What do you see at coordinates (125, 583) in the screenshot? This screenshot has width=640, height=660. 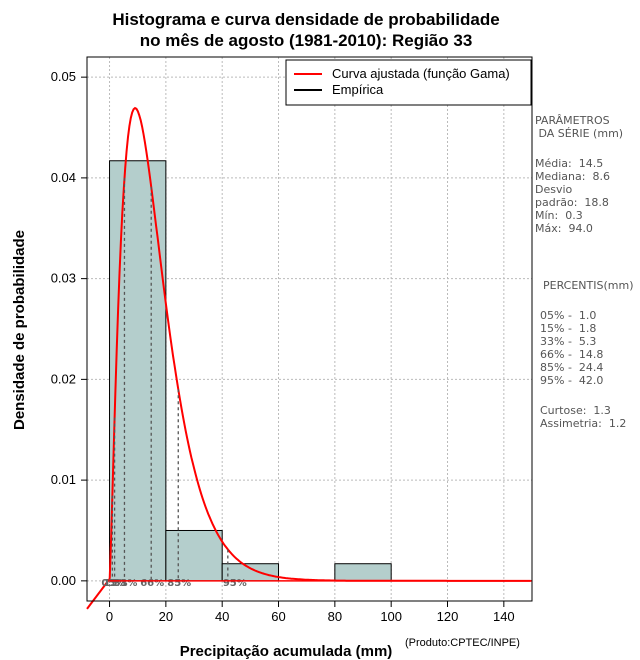 I see `percentile-label: 33%` at bounding box center [125, 583].